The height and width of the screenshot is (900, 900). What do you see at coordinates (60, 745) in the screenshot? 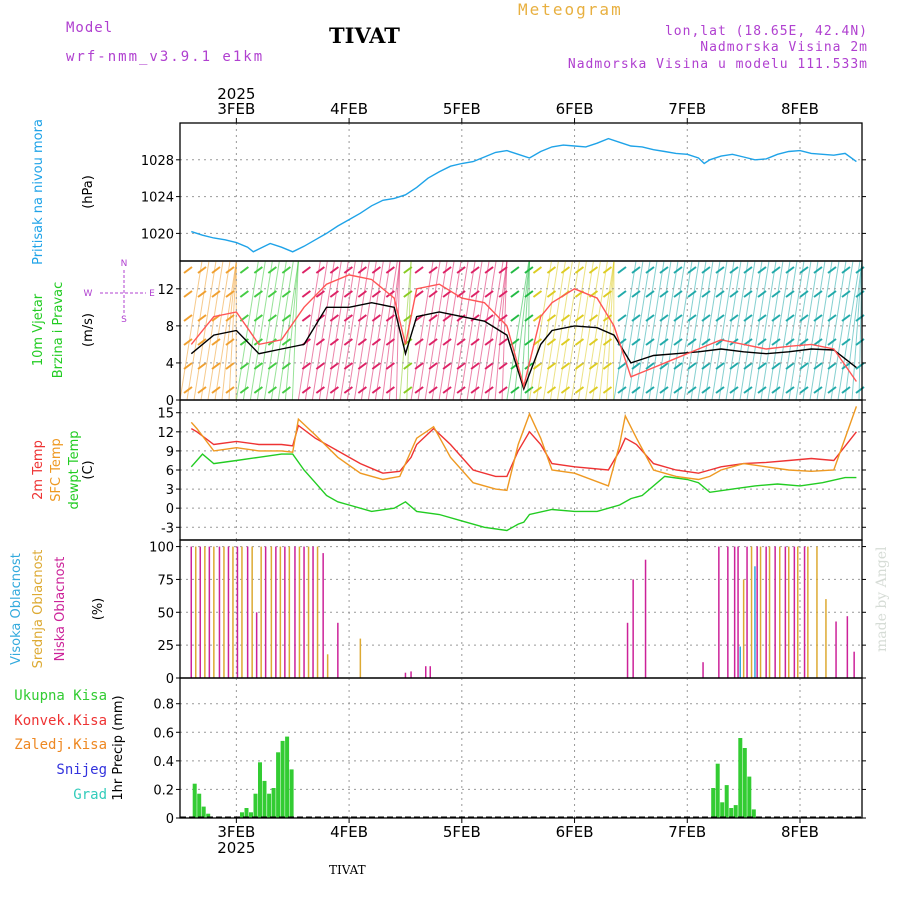
I see `precip-legend-2: Zaledj.Kisa` at bounding box center [60, 745].